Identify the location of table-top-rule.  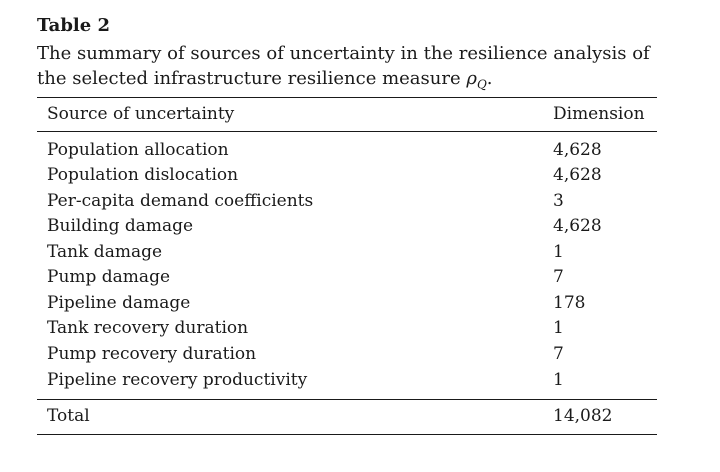
(347, 97).